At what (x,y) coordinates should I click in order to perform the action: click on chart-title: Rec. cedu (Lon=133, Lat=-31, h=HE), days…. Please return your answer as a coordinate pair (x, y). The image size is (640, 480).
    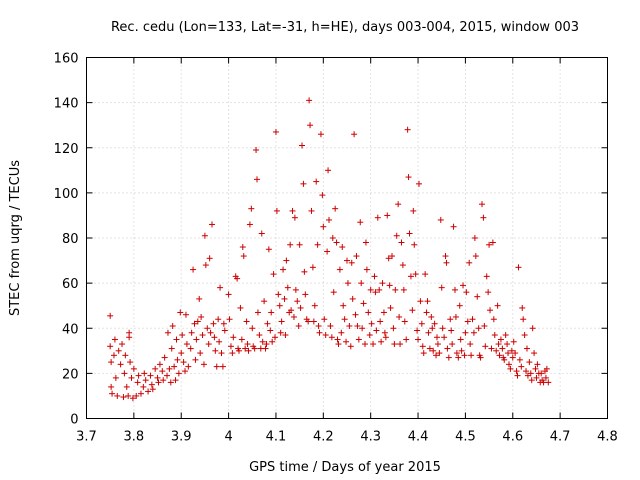
    Looking at the image, I should click on (345, 27).